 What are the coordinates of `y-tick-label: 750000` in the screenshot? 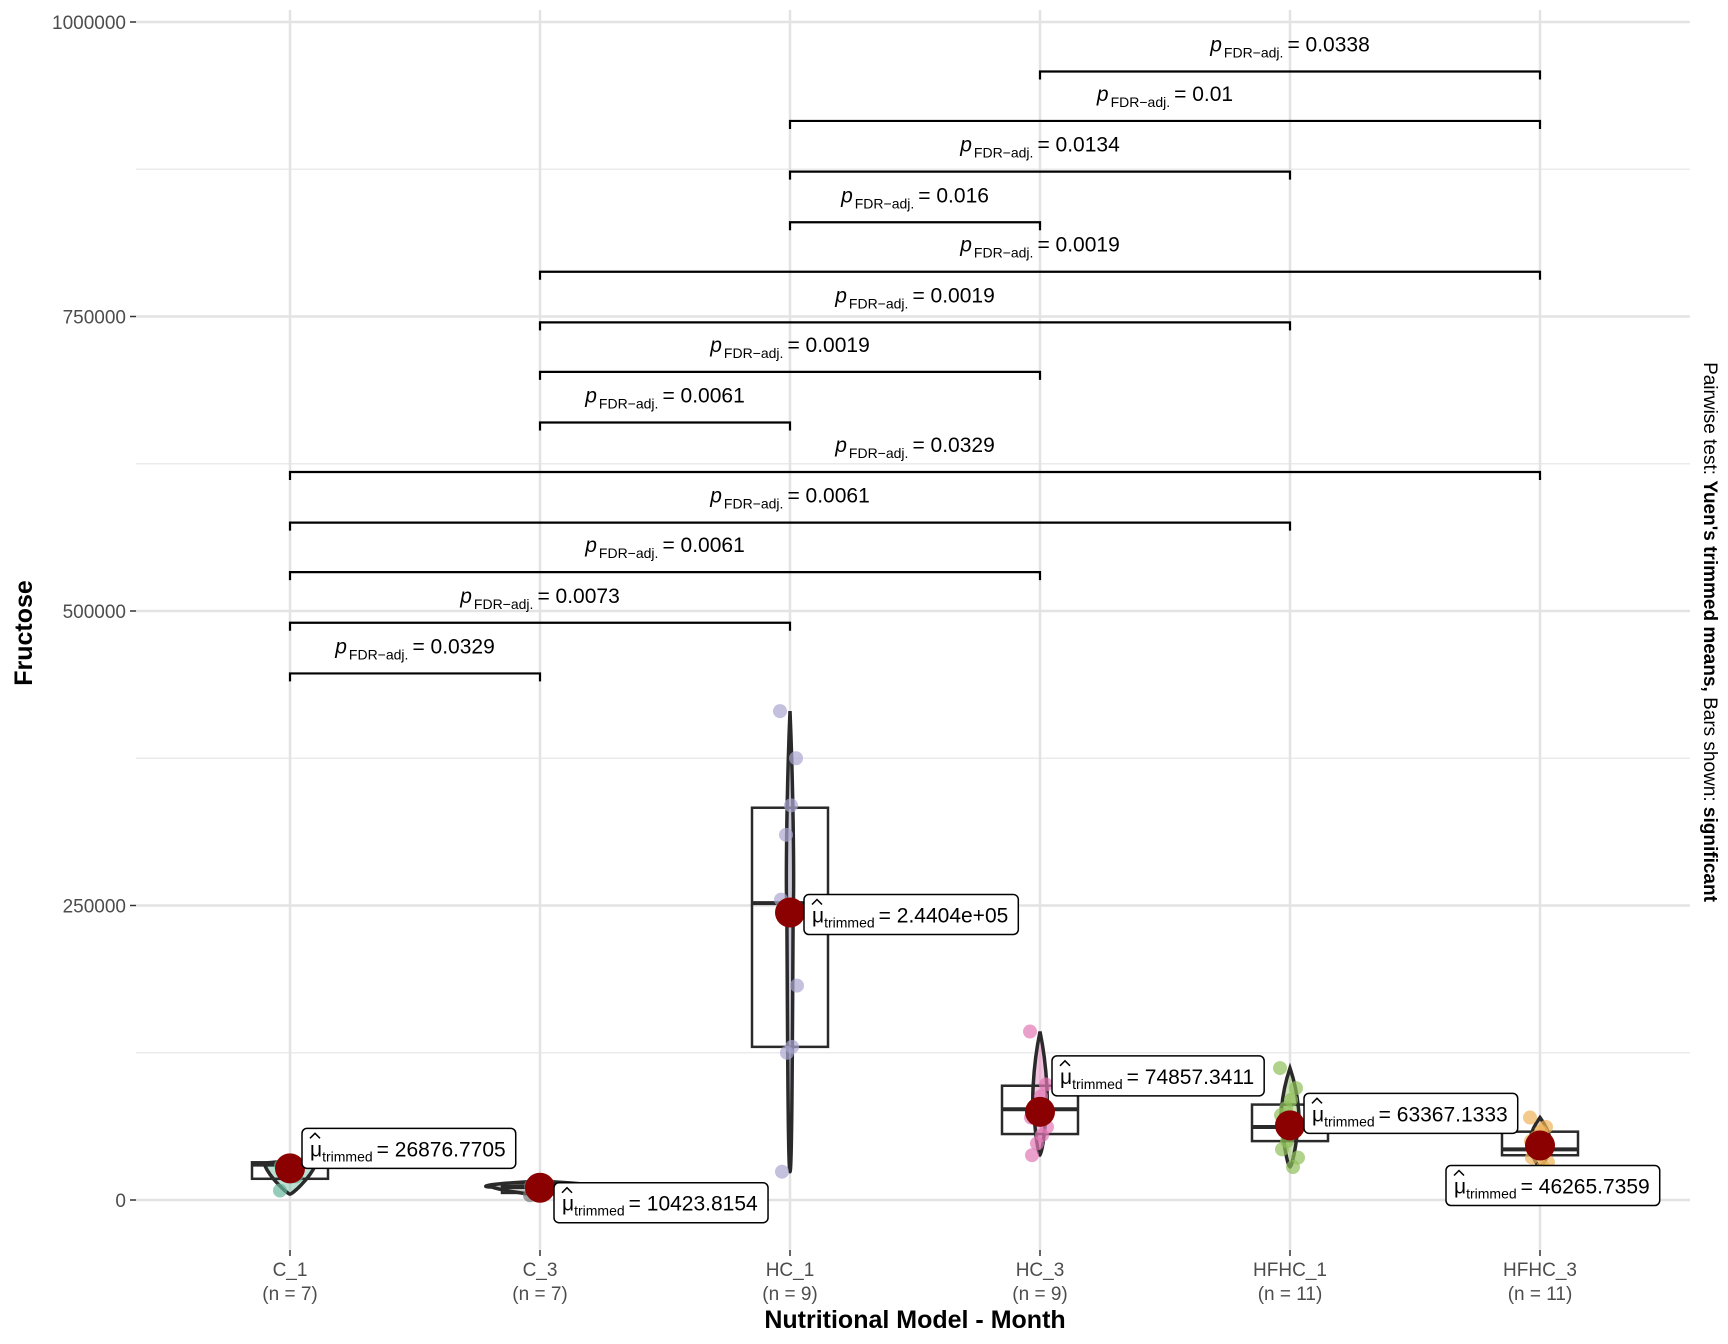 It's located at (94, 318).